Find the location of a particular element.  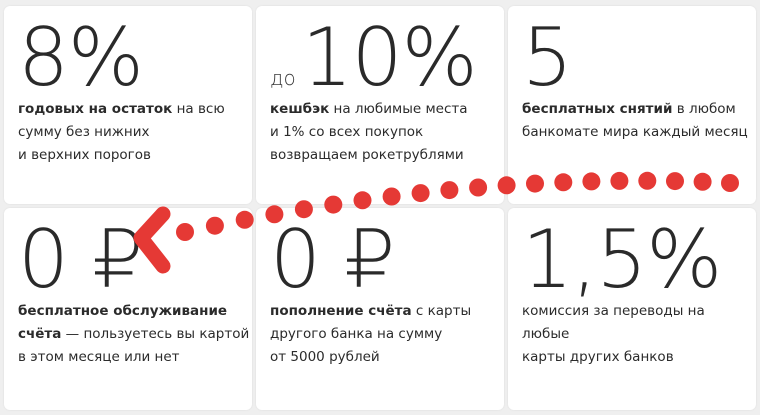

dotted-path is located at coordinates (457, 206).